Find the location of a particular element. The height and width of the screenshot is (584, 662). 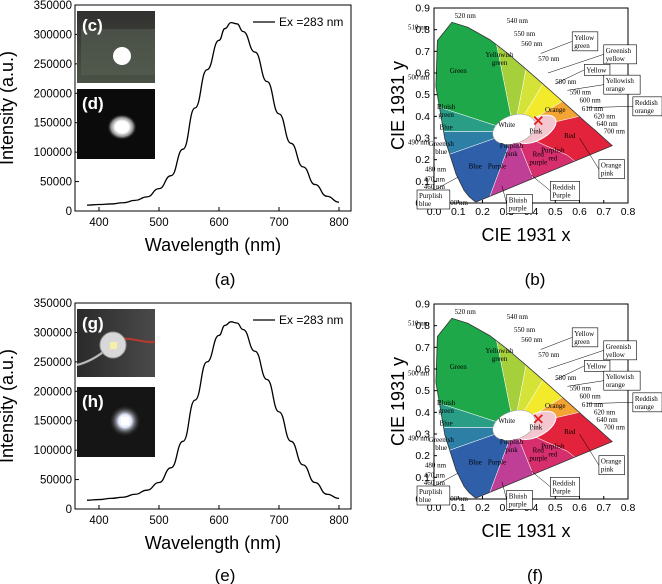

region-white is located at coordinates (514, 425).